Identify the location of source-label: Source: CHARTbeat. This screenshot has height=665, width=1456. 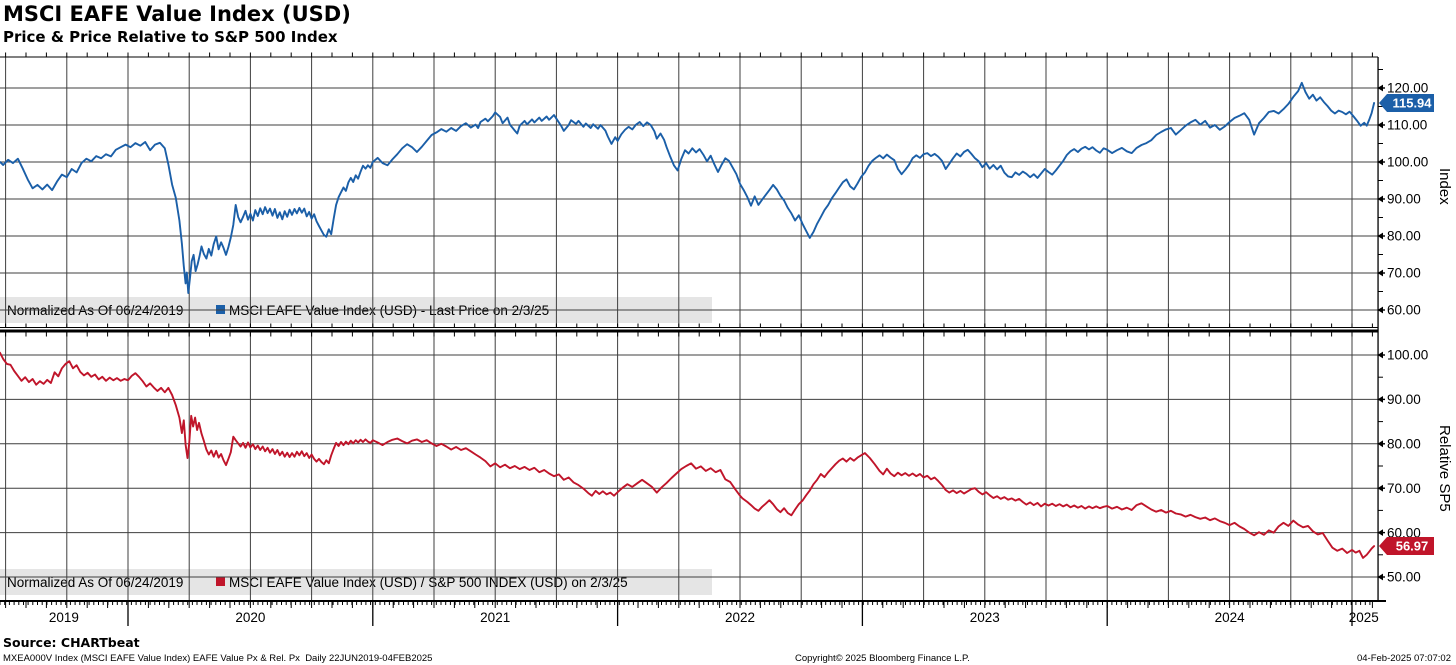
(71, 642).